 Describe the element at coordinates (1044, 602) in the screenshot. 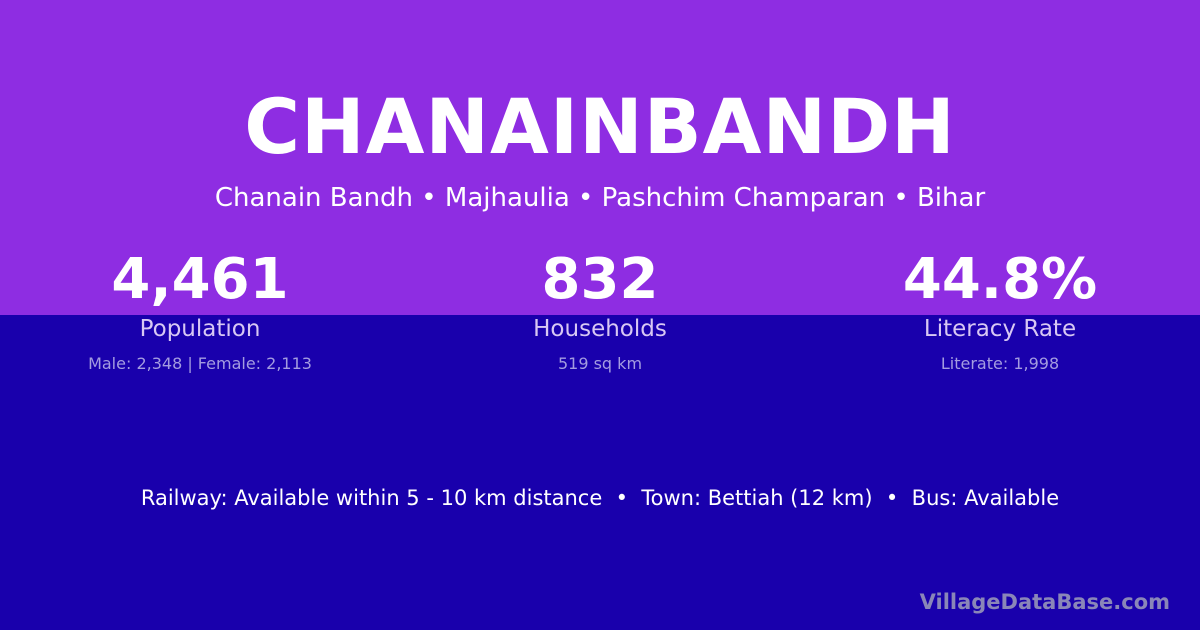

I see `brand-logo: VillageDataBase.com` at that location.